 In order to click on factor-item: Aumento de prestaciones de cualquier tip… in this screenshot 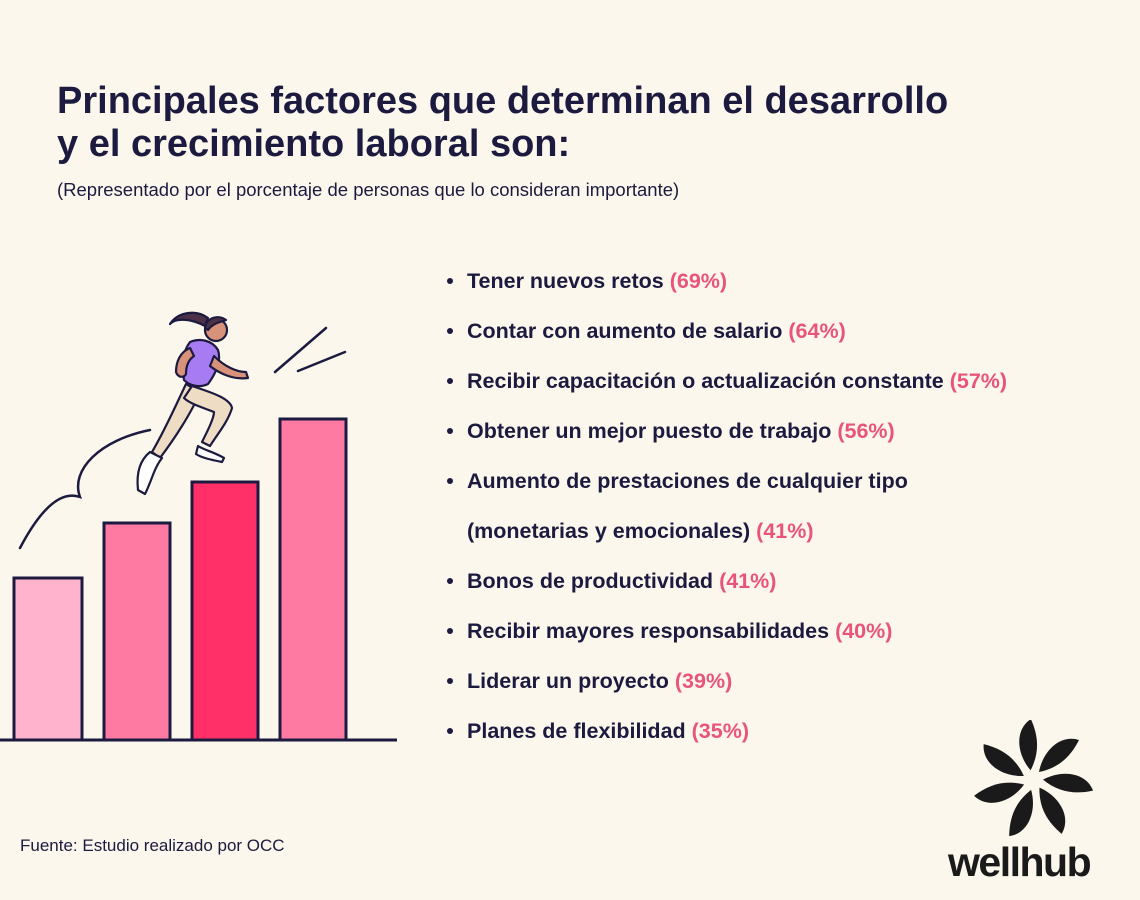, I will do `click(727, 506)`.